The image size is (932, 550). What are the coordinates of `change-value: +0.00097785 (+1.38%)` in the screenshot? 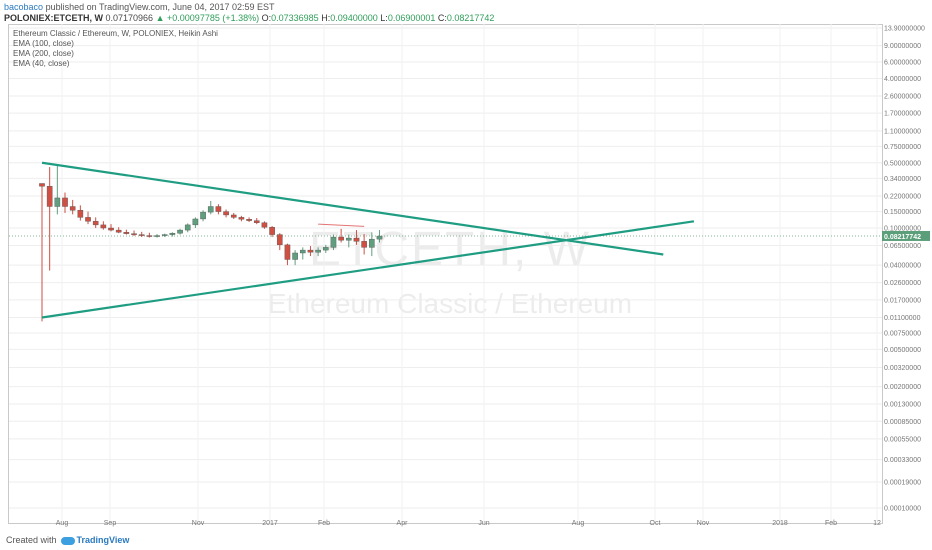 It's located at (213, 18).